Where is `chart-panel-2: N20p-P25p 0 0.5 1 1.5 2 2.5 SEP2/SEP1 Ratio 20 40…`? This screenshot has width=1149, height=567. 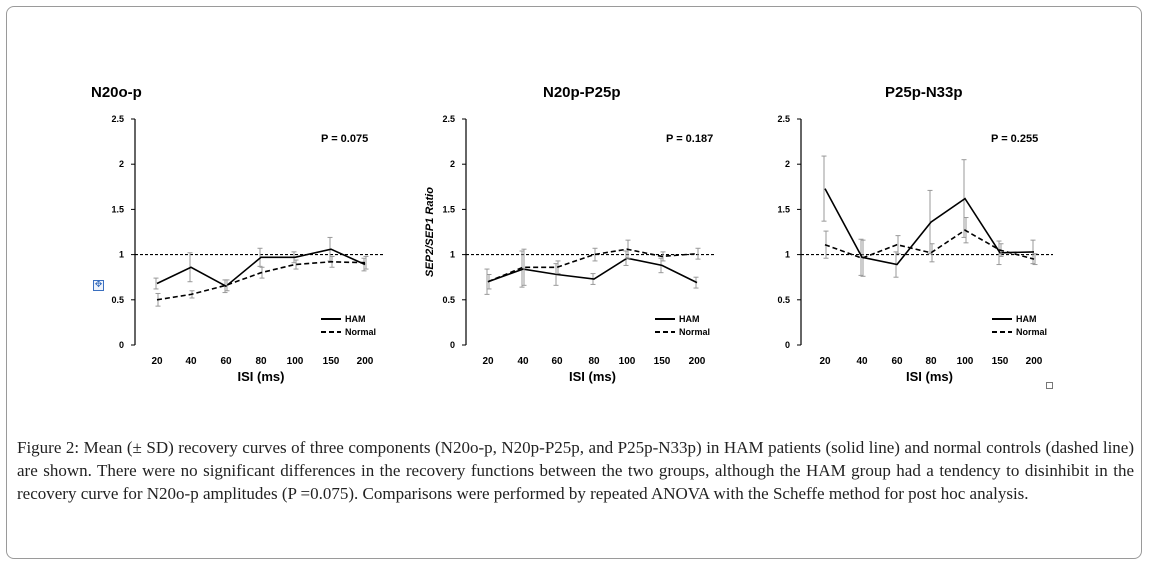
chart-panel-2: N20p-P25p 0 0.5 1 1.5 2 2.5 SEP2/SEP1 Ratio 20 40… is located at coordinates (570, 234).